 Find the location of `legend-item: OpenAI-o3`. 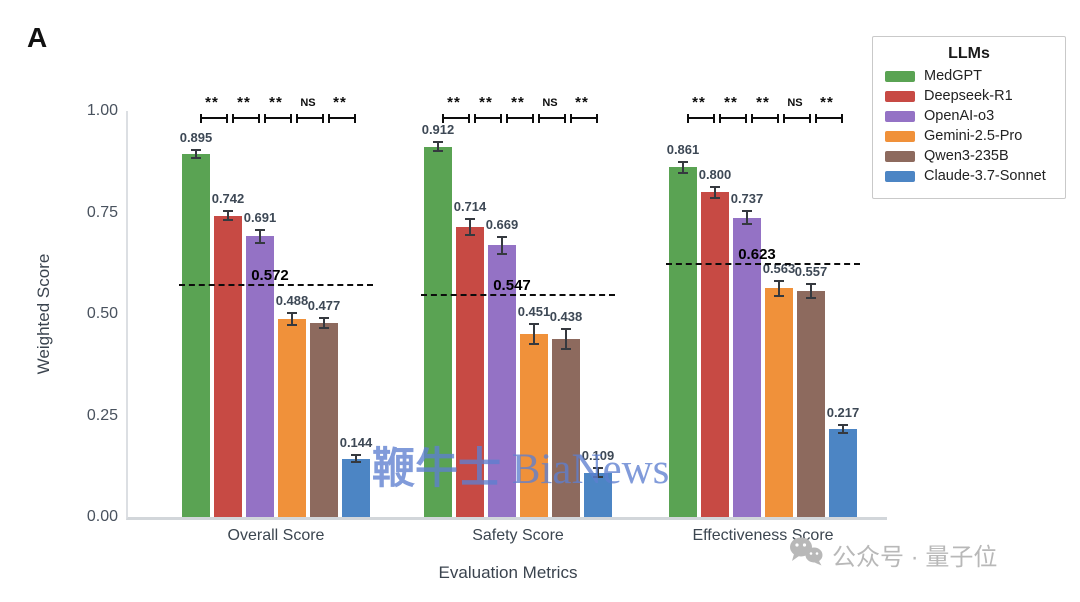

legend-item: OpenAI-o3 is located at coordinates (969, 116).